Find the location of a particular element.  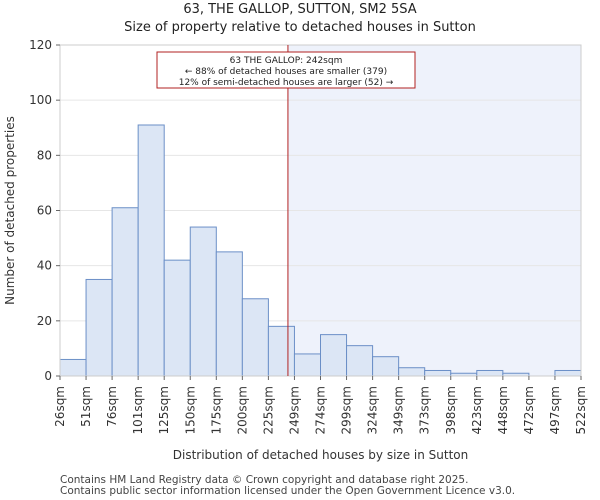

x-tick-label: 200sqm is located at coordinates (242, 410).